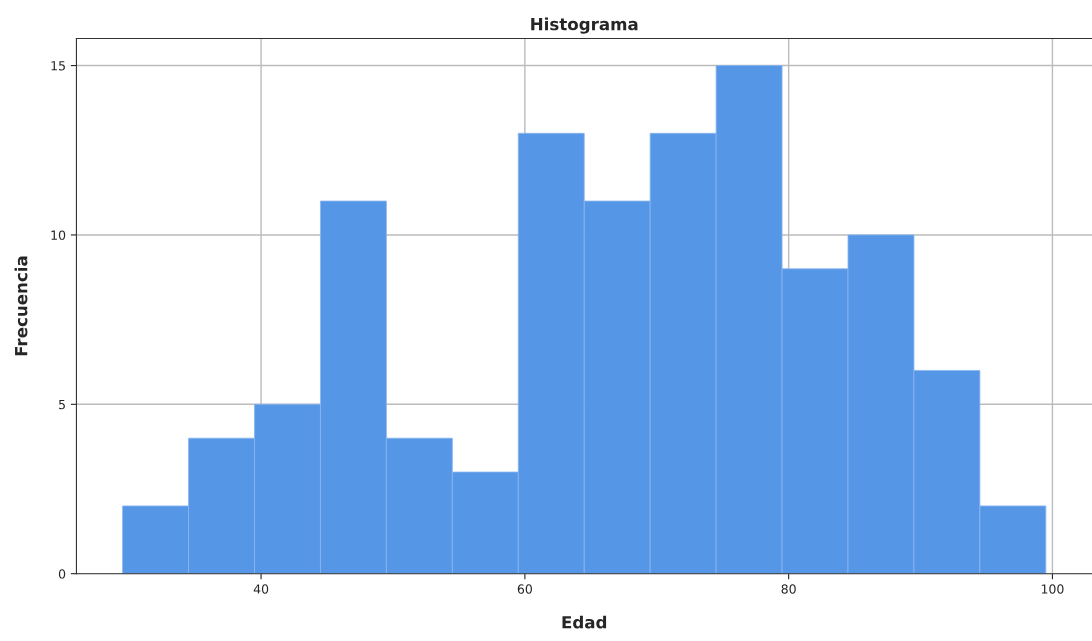 This screenshot has width=1092, height=641. Describe the element at coordinates (1052, 589) in the screenshot. I see `x-tick-label: 100` at that location.